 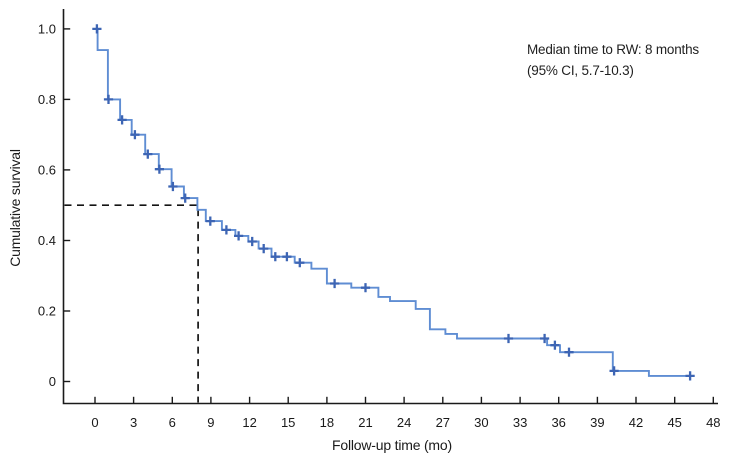 What do you see at coordinates (365, 422) in the screenshot?
I see `x-axis-tick-label: 21` at bounding box center [365, 422].